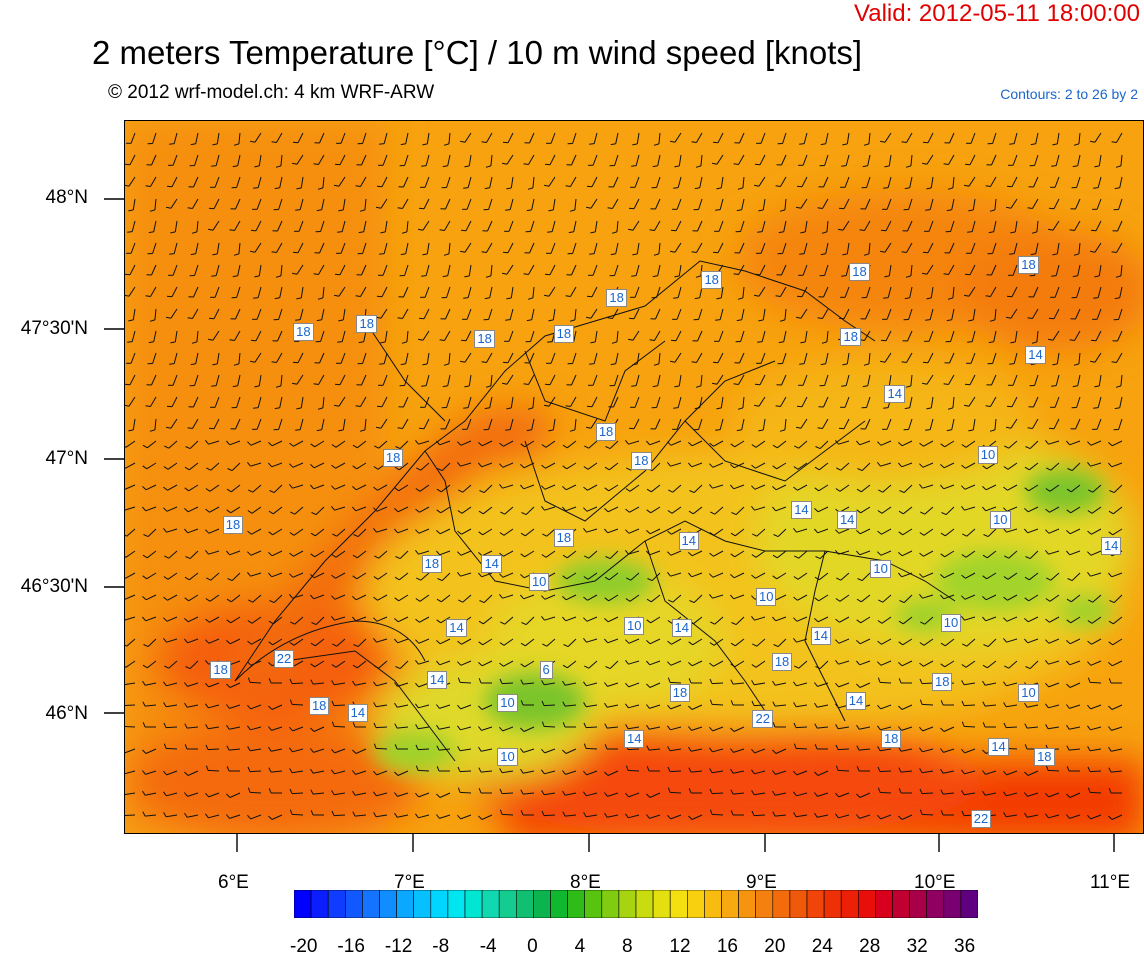 Image resolution: width=1144 pixels, height=958 pixels. Describe the element at coordinates (761, 882) in the screenshot. I see `lon-label-9e: 9°E` at that location.